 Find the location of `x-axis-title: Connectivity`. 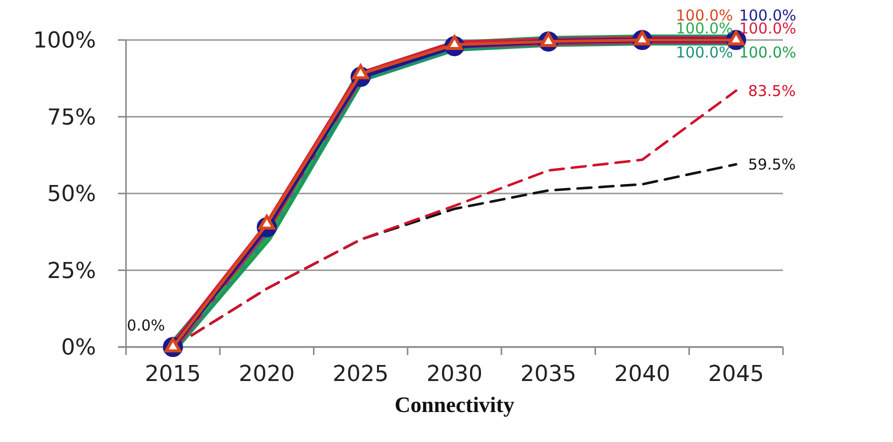

x-axis-title: Connectivity is located at coordinates (454, 404).